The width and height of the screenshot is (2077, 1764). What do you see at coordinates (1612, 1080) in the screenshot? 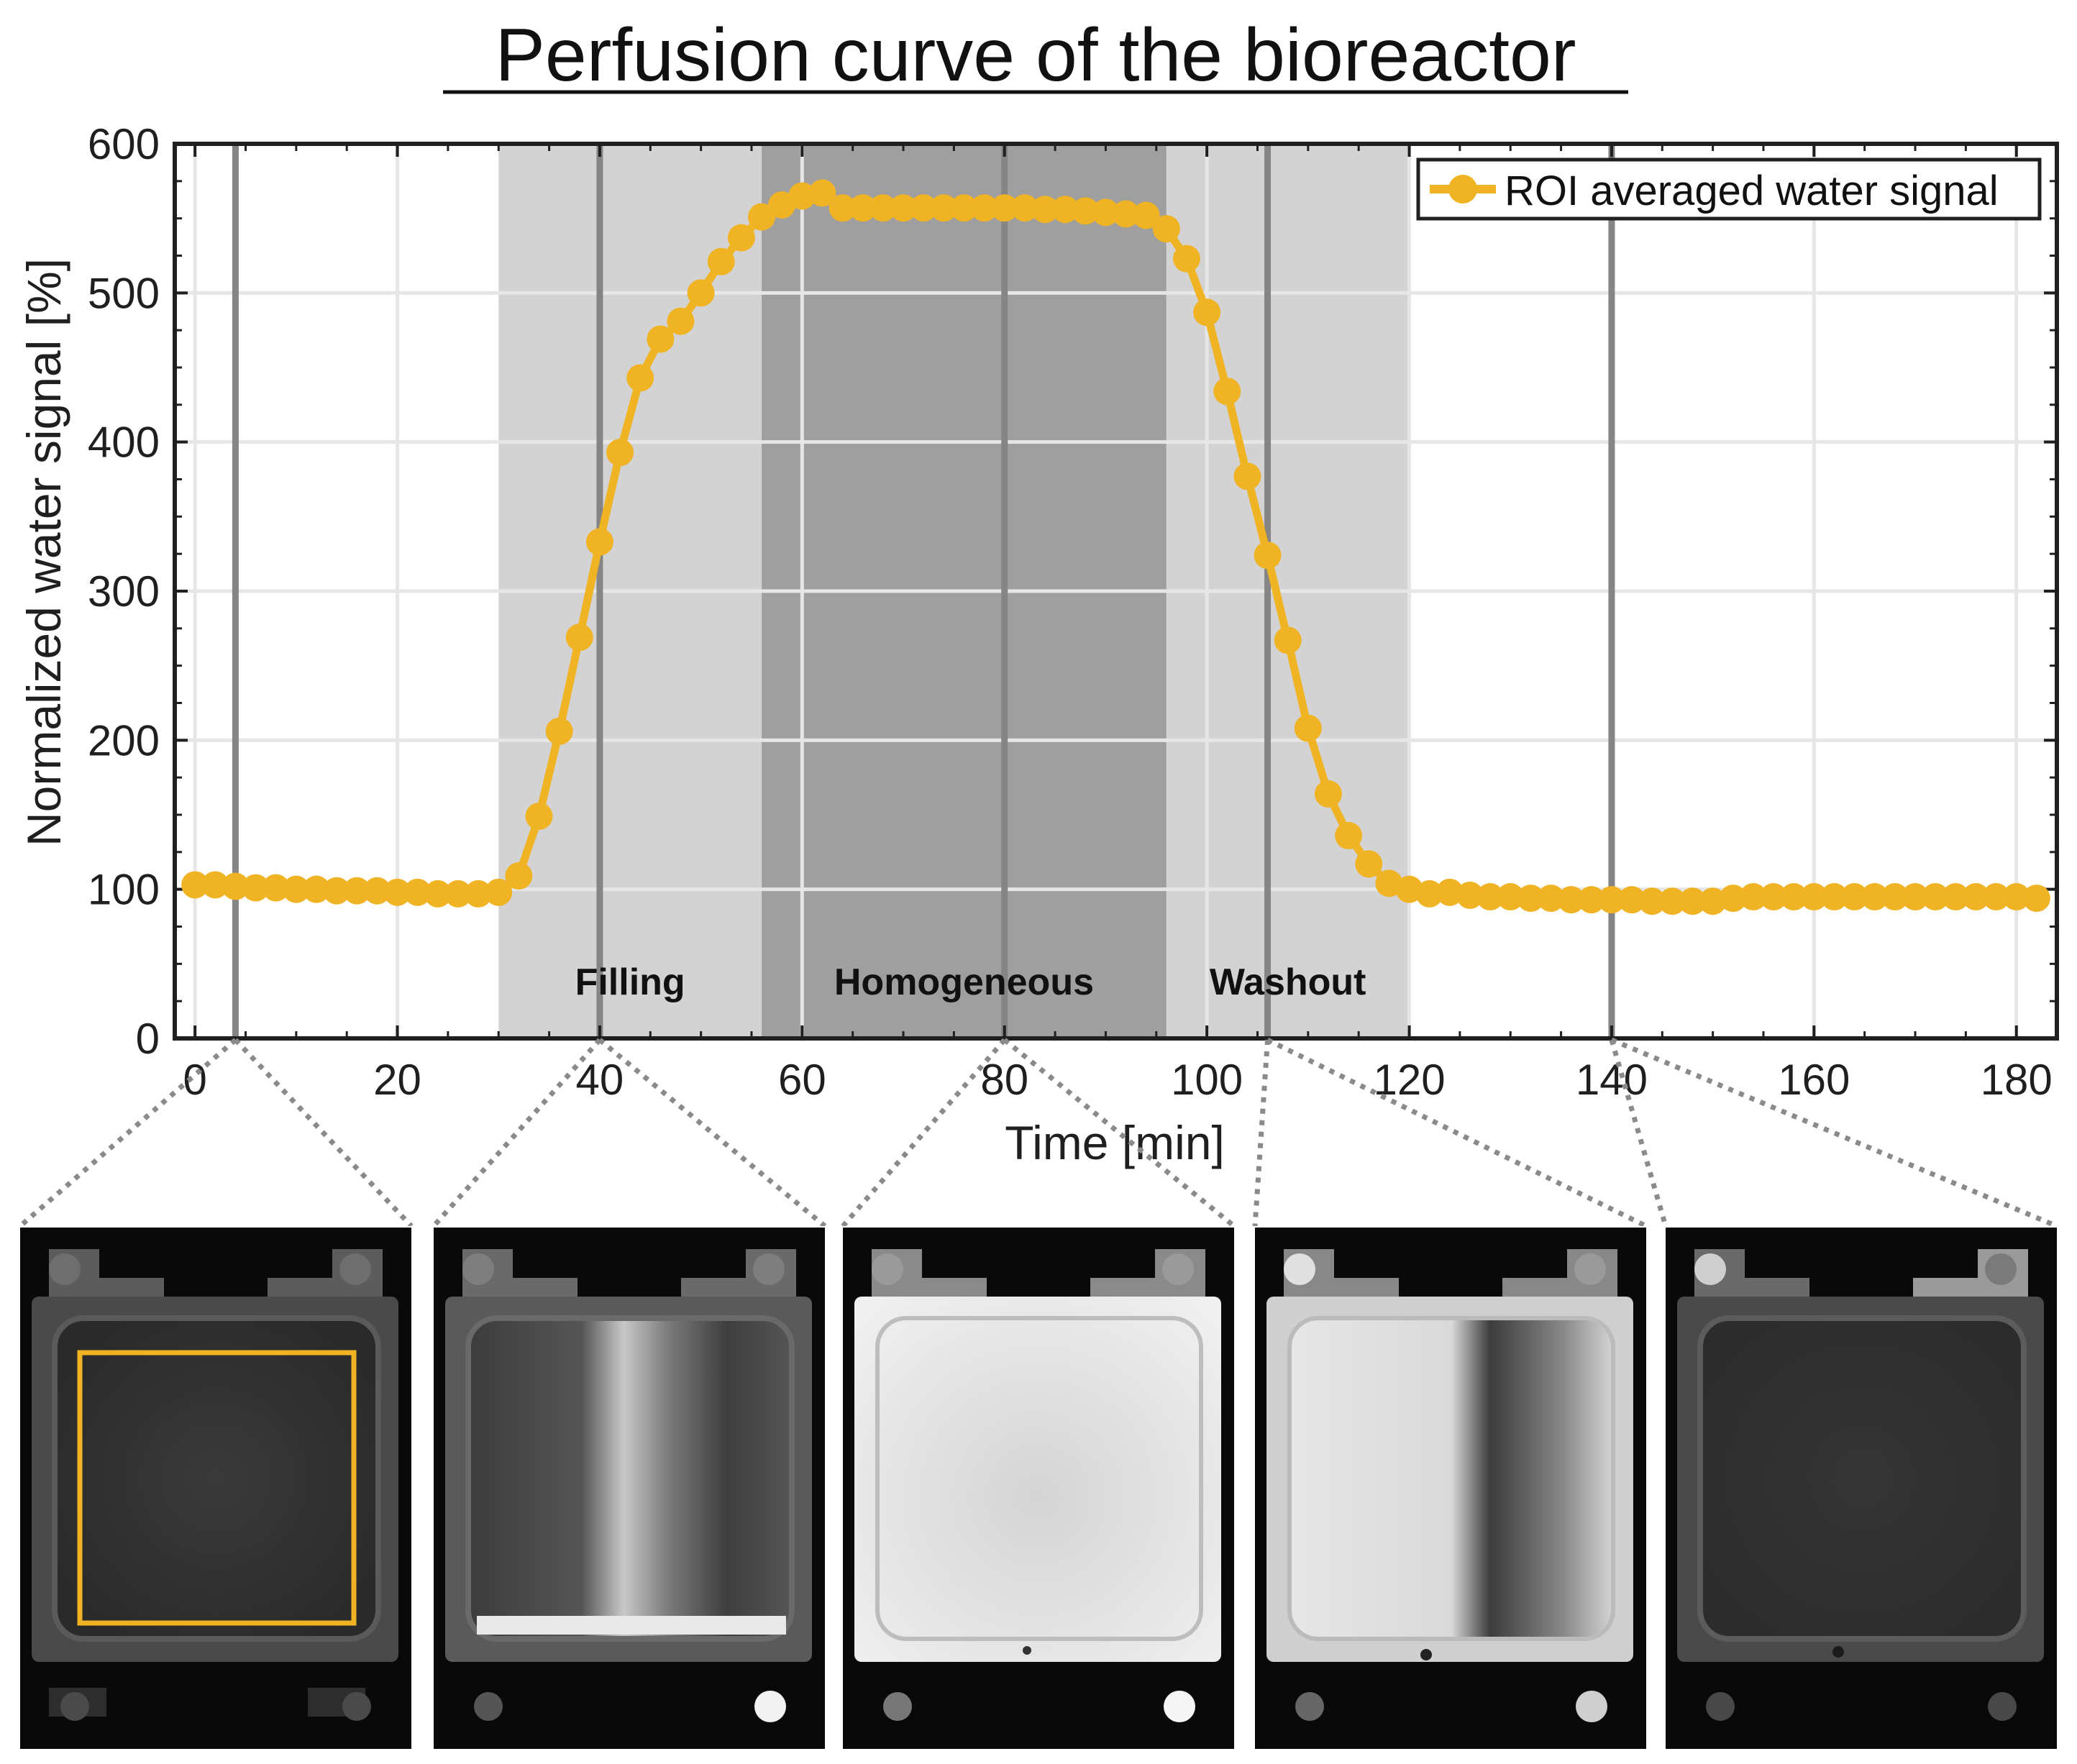
I see `x-tick-label: 140` at bounding box center [1612, 1080].